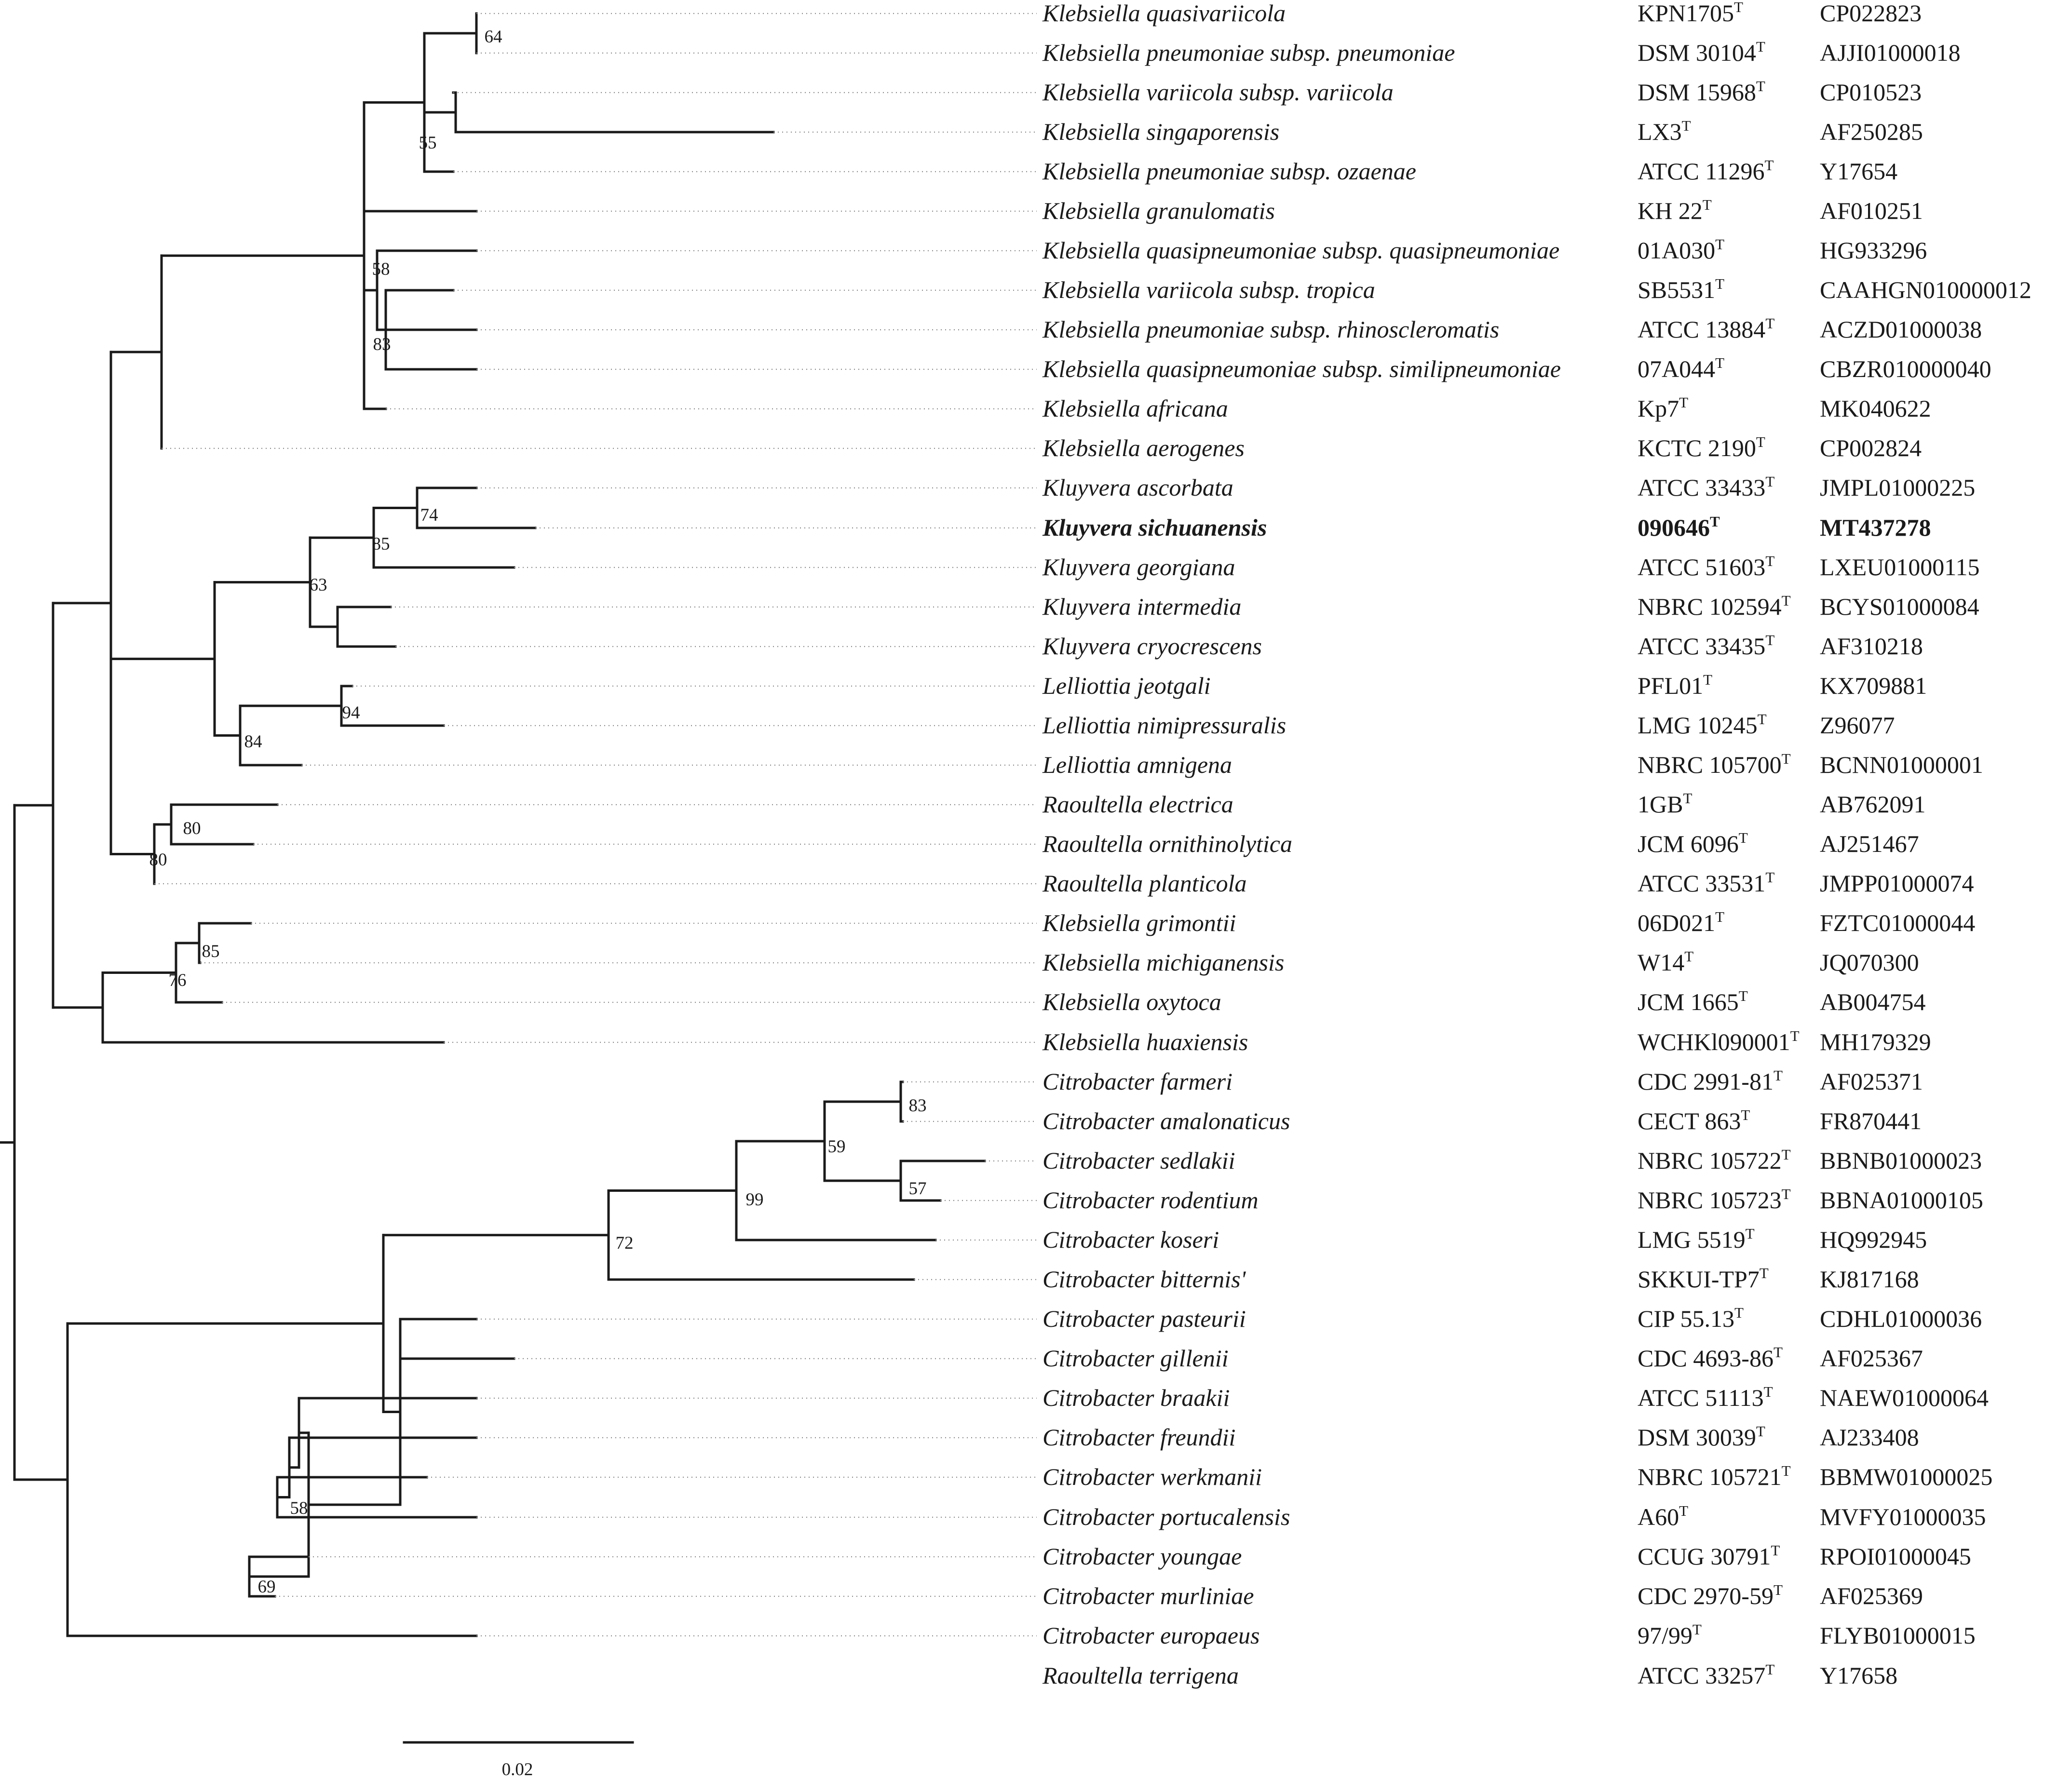  Describe the element at coordinates (1709, 1556) in the screenshot. I see `strain-id: CCUG 30791T` at that location.